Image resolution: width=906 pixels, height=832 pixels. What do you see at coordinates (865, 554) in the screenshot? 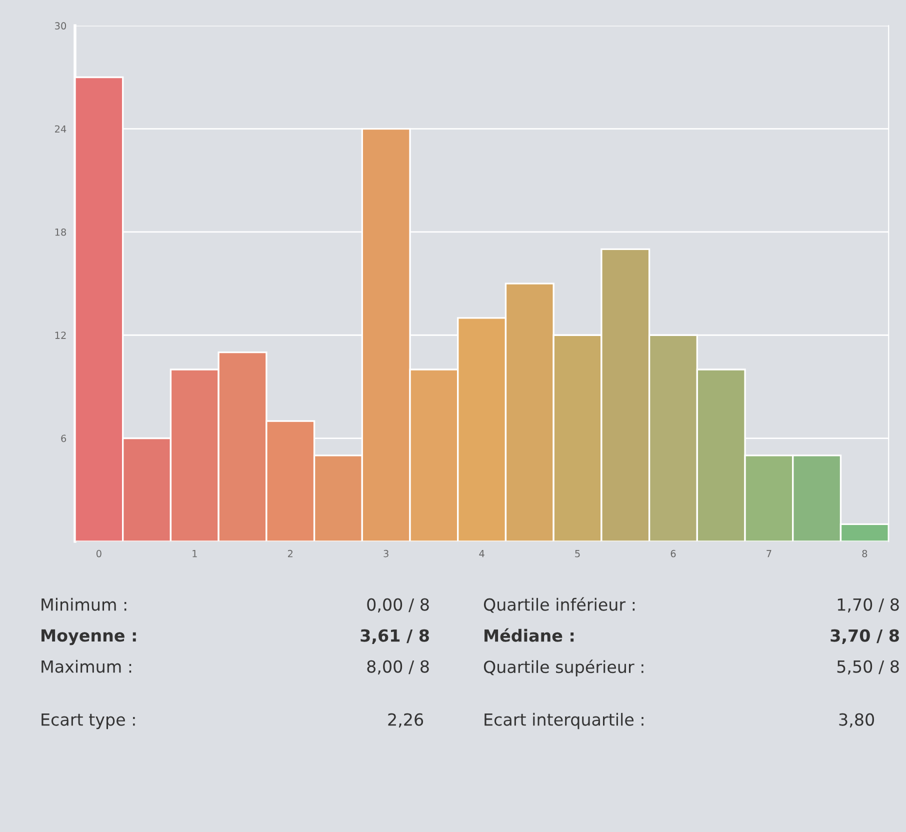
I see `x-tick-label: 8` at bounding box center [865, 554].